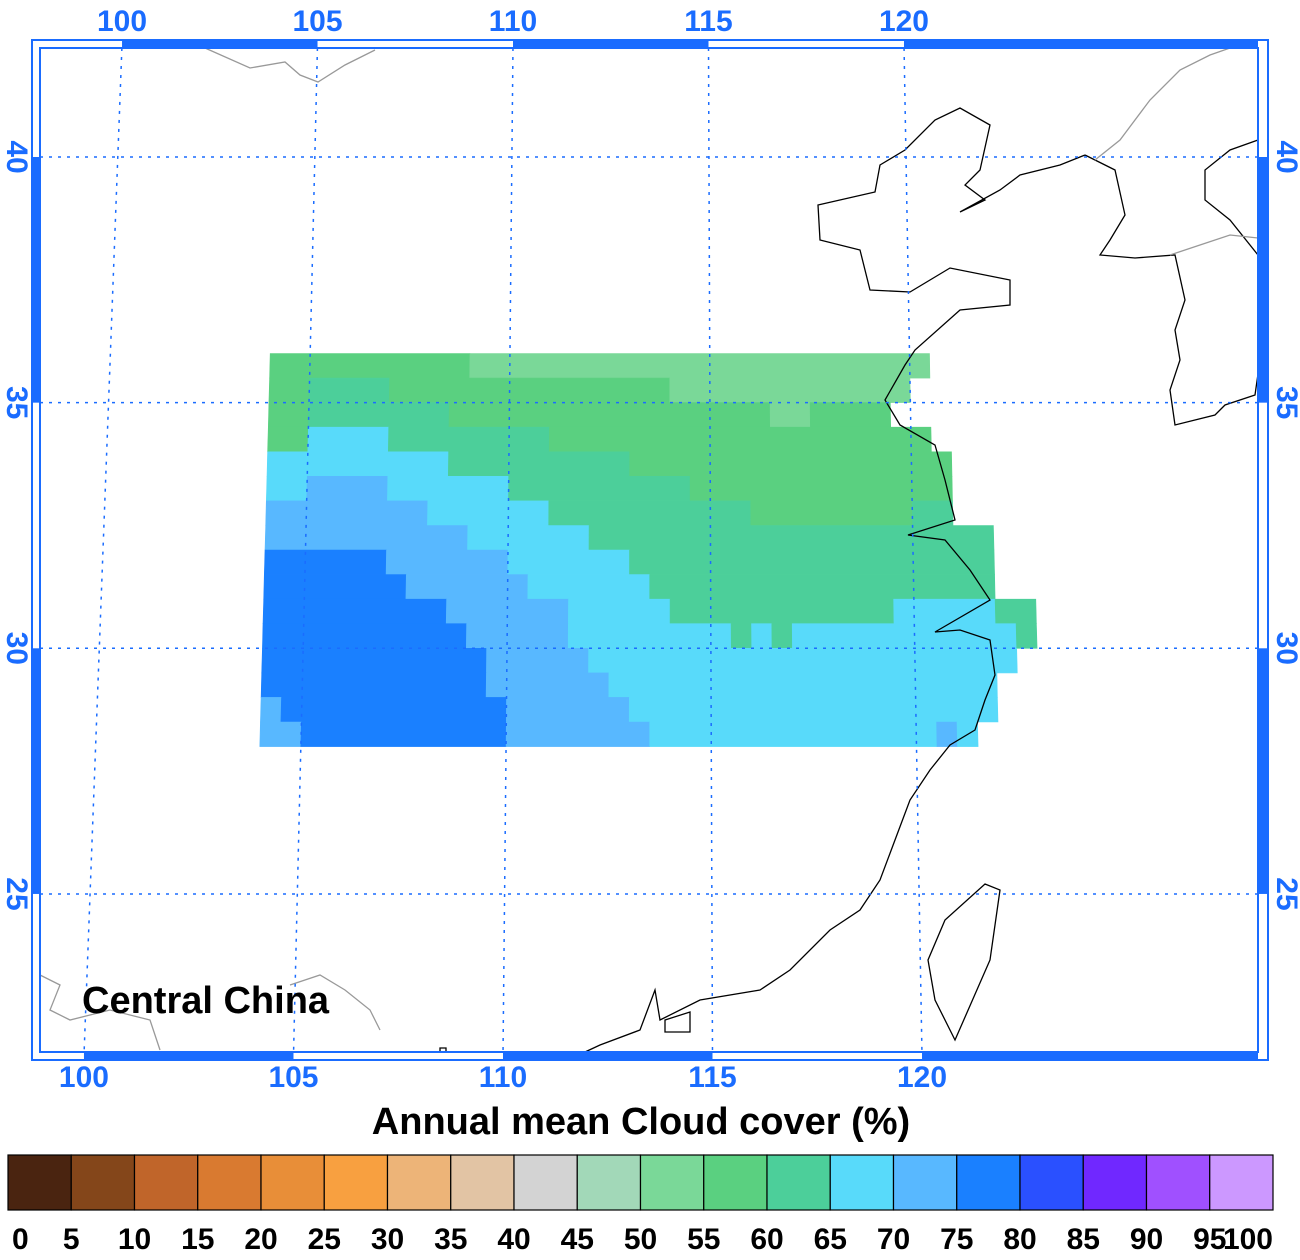 The height and width of the screenshot is (1260, 1300). Describe the element at coordinates (513, 21) in the screenshot. I see `top-tick-label: 110` at that location.